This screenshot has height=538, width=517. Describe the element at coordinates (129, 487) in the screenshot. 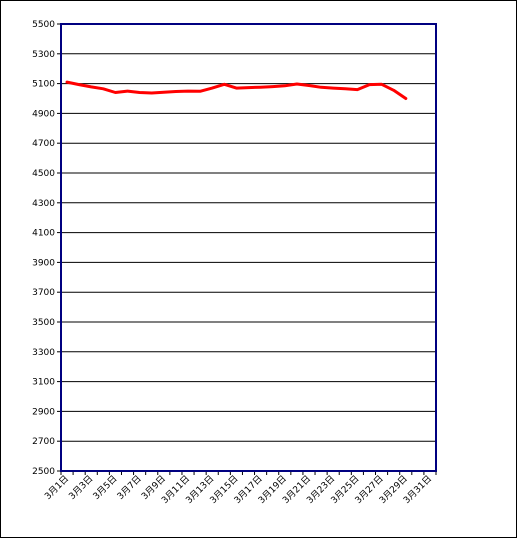

I see `x-tick-label-3: 3月7日` at that location.